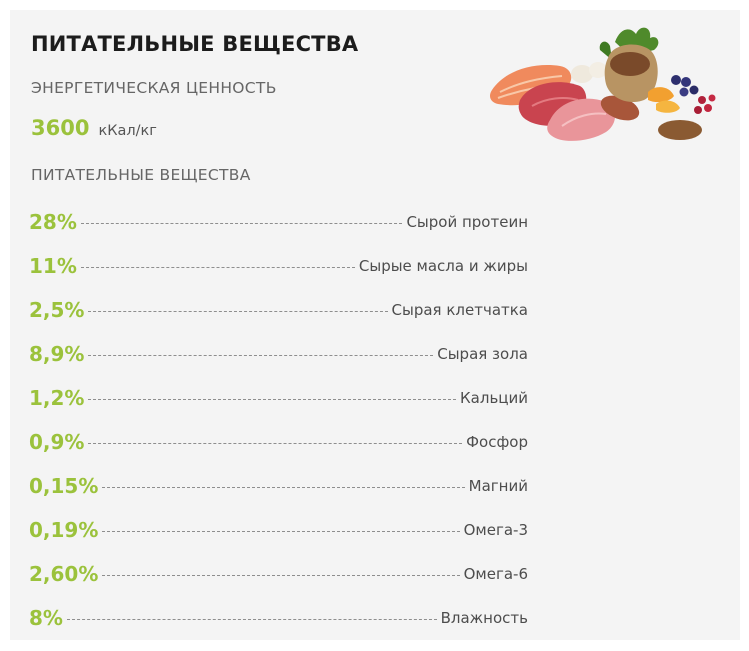 The width and height of the screenshot is (749, 651). What do you see at coordinates (141, 175) in the screenshot?
I see `nutrients-label: ПИТАТЕЛЬНЫЕ ВЕЩЕСТВА` at bounding box center [141, 175].